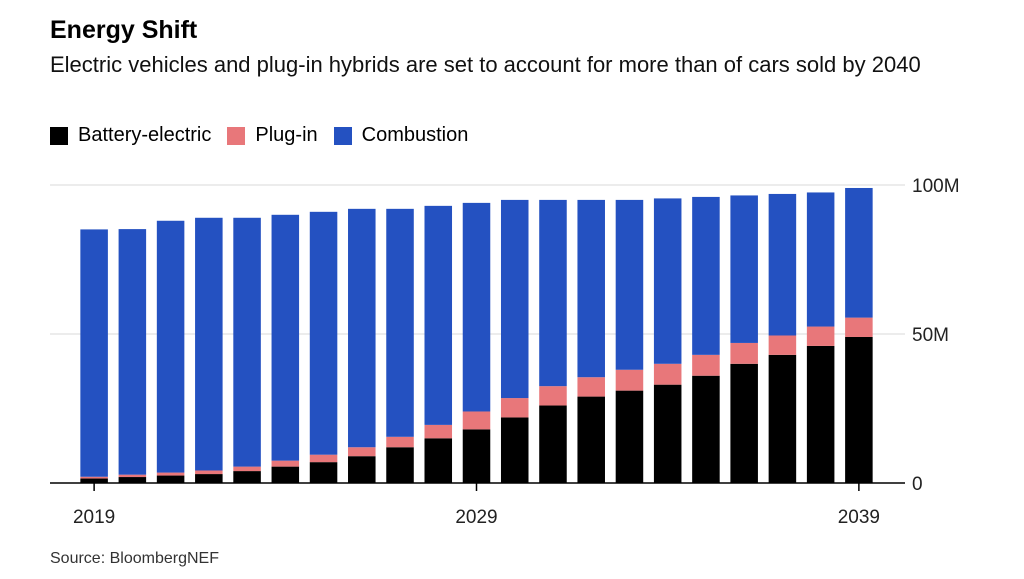  Describe the element at coordinates (145, 135) in the screenshot. I see `legend-label-battery-electric: Battery-electric` at that location.